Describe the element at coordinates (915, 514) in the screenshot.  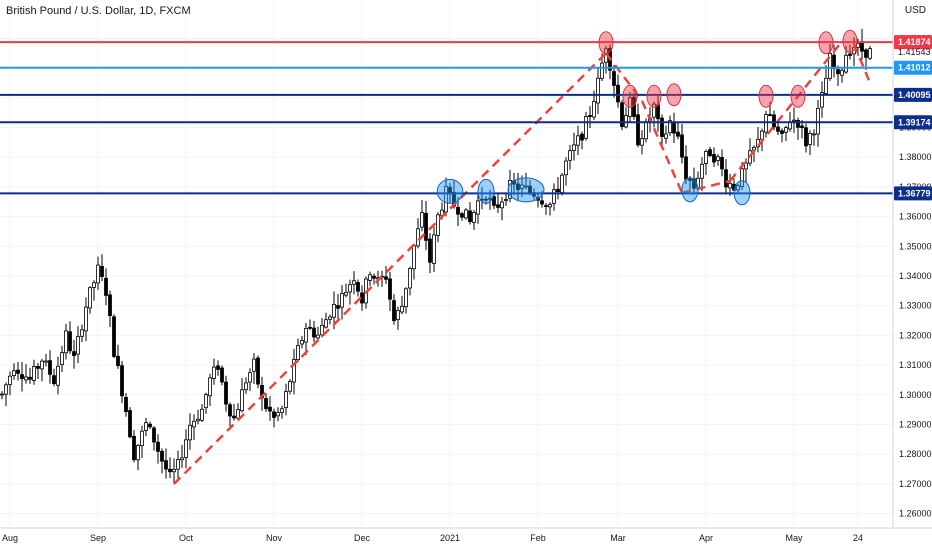
I see `price-tick-label: 1.26000` at that location.